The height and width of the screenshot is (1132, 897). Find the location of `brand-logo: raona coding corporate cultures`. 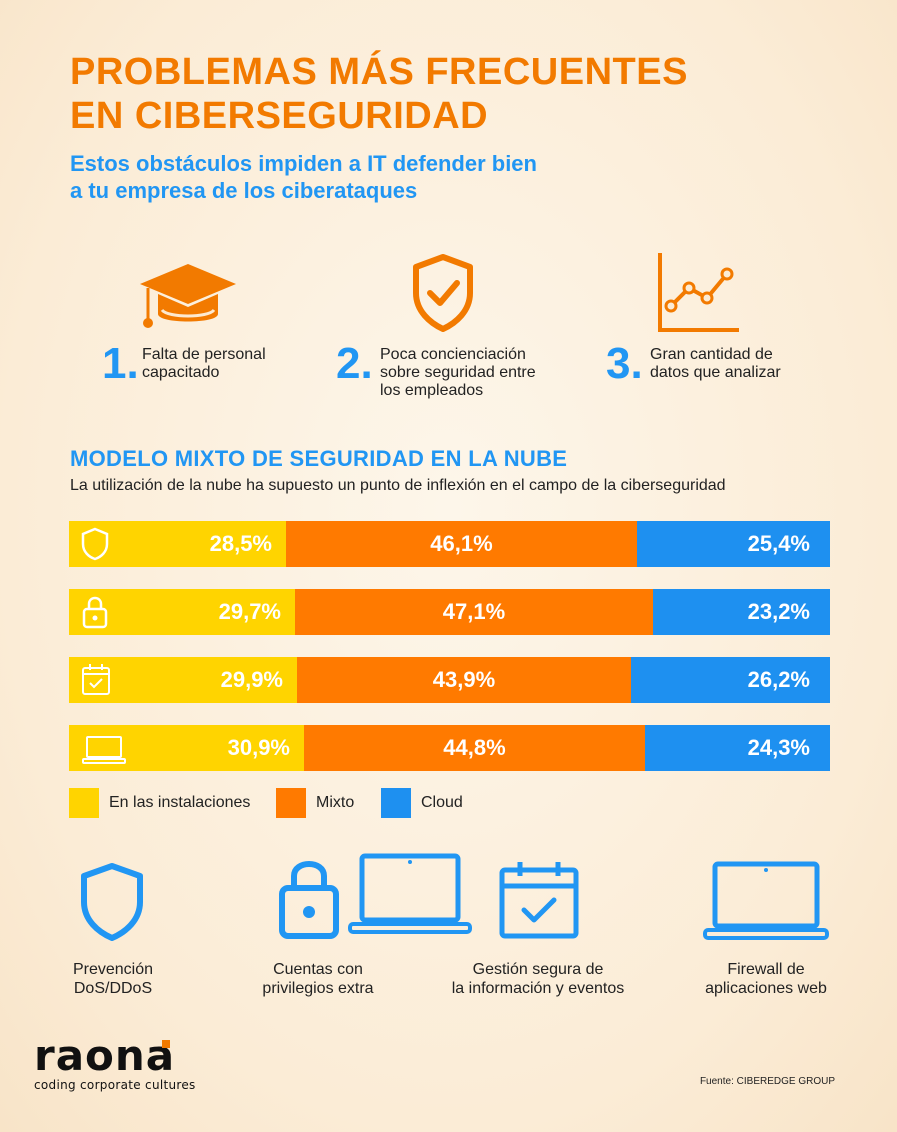

brand-logo: raona coding corporate cultures is located at coordinates (115, 1062).